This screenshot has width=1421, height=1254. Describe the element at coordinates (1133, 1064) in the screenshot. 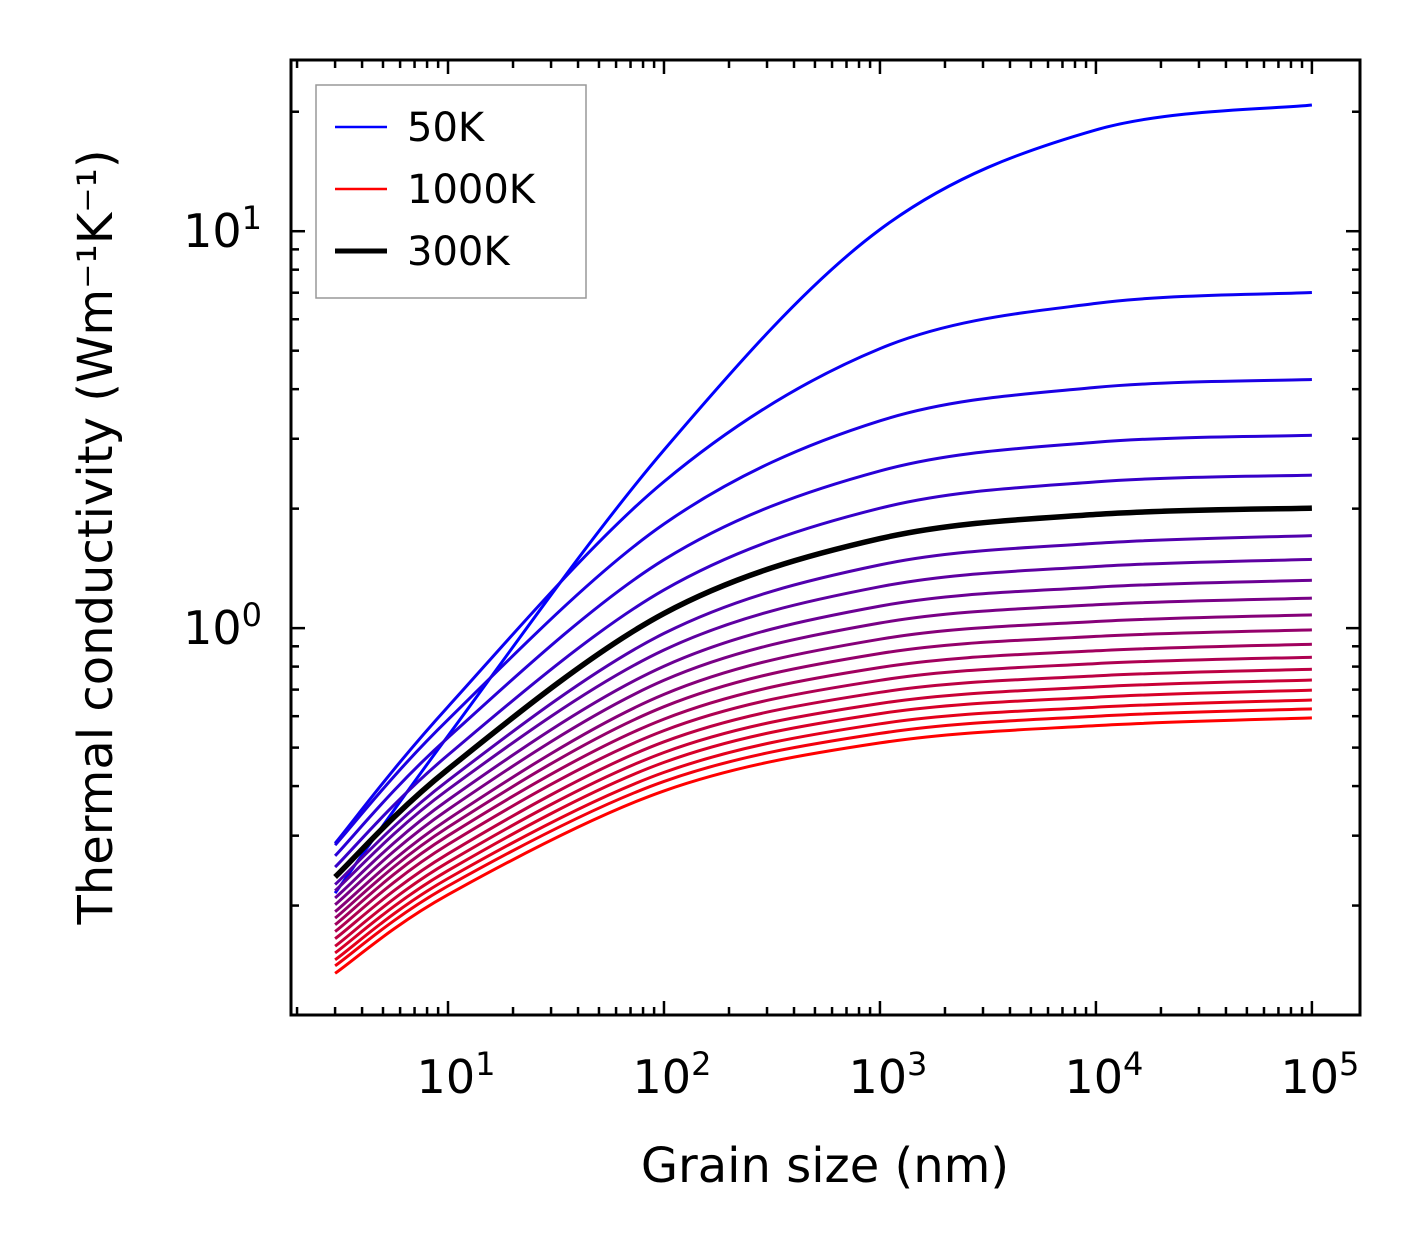

I see `tick-label-exponent: 4` at that location.